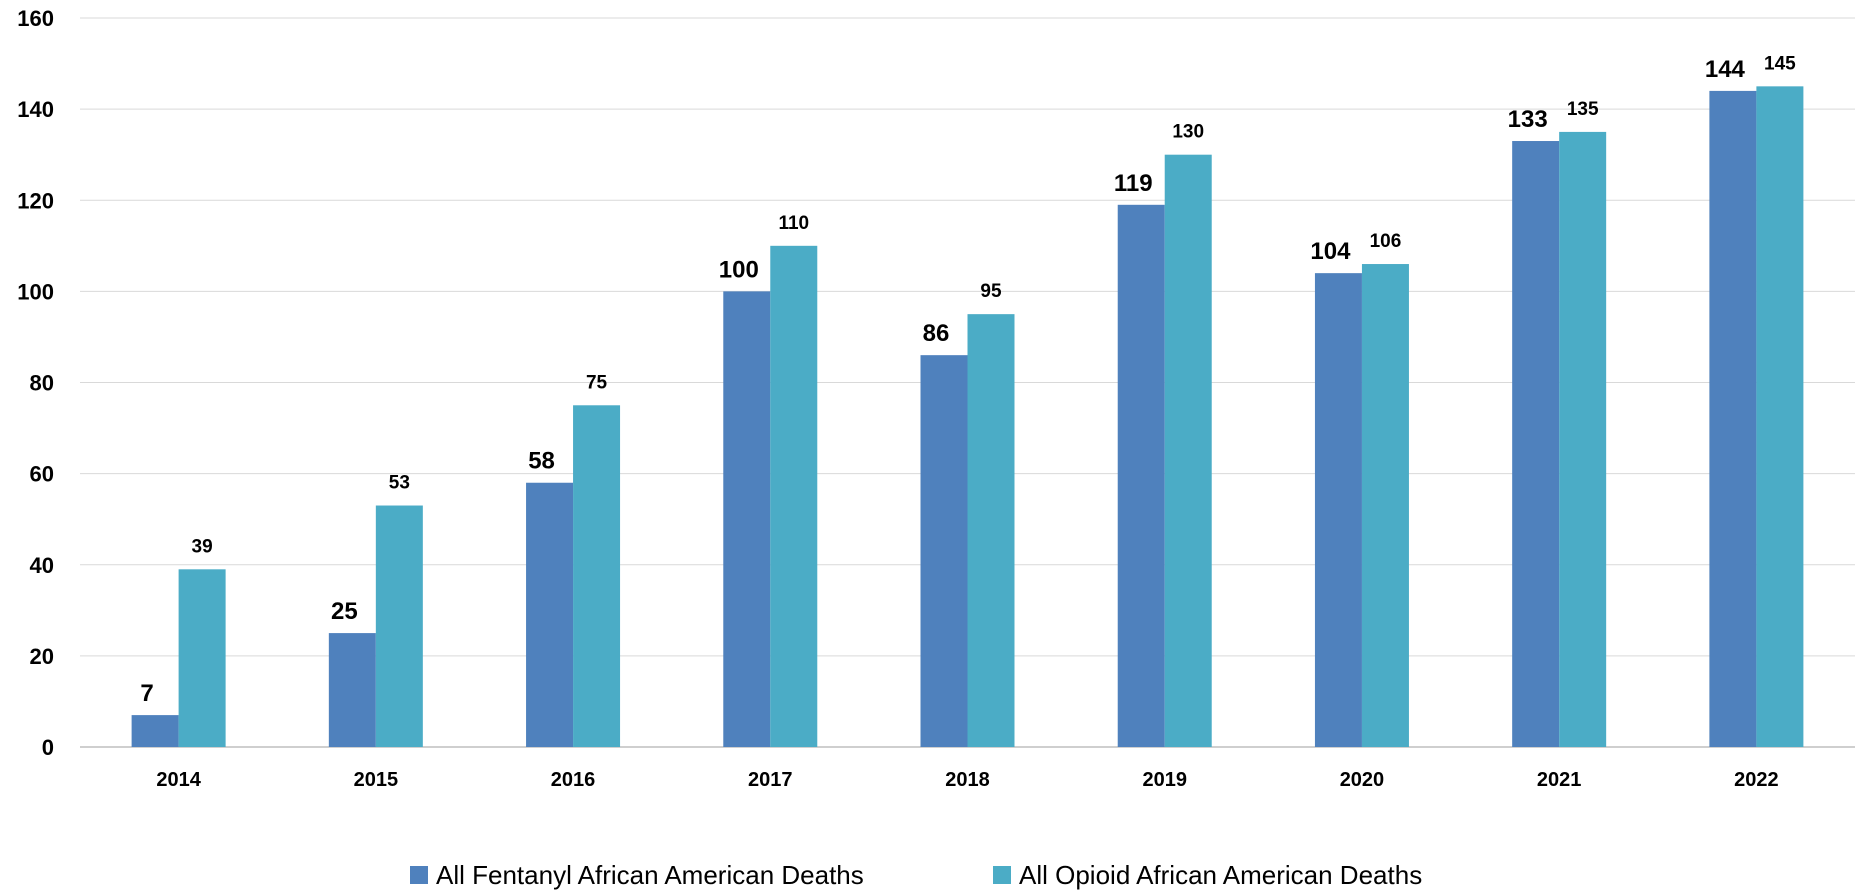 The width and height of the screenshot is (1864, 896). Describe the element at coordinates (42, 565) in the screenshot. I see `y-tick-label: 40` at that location.